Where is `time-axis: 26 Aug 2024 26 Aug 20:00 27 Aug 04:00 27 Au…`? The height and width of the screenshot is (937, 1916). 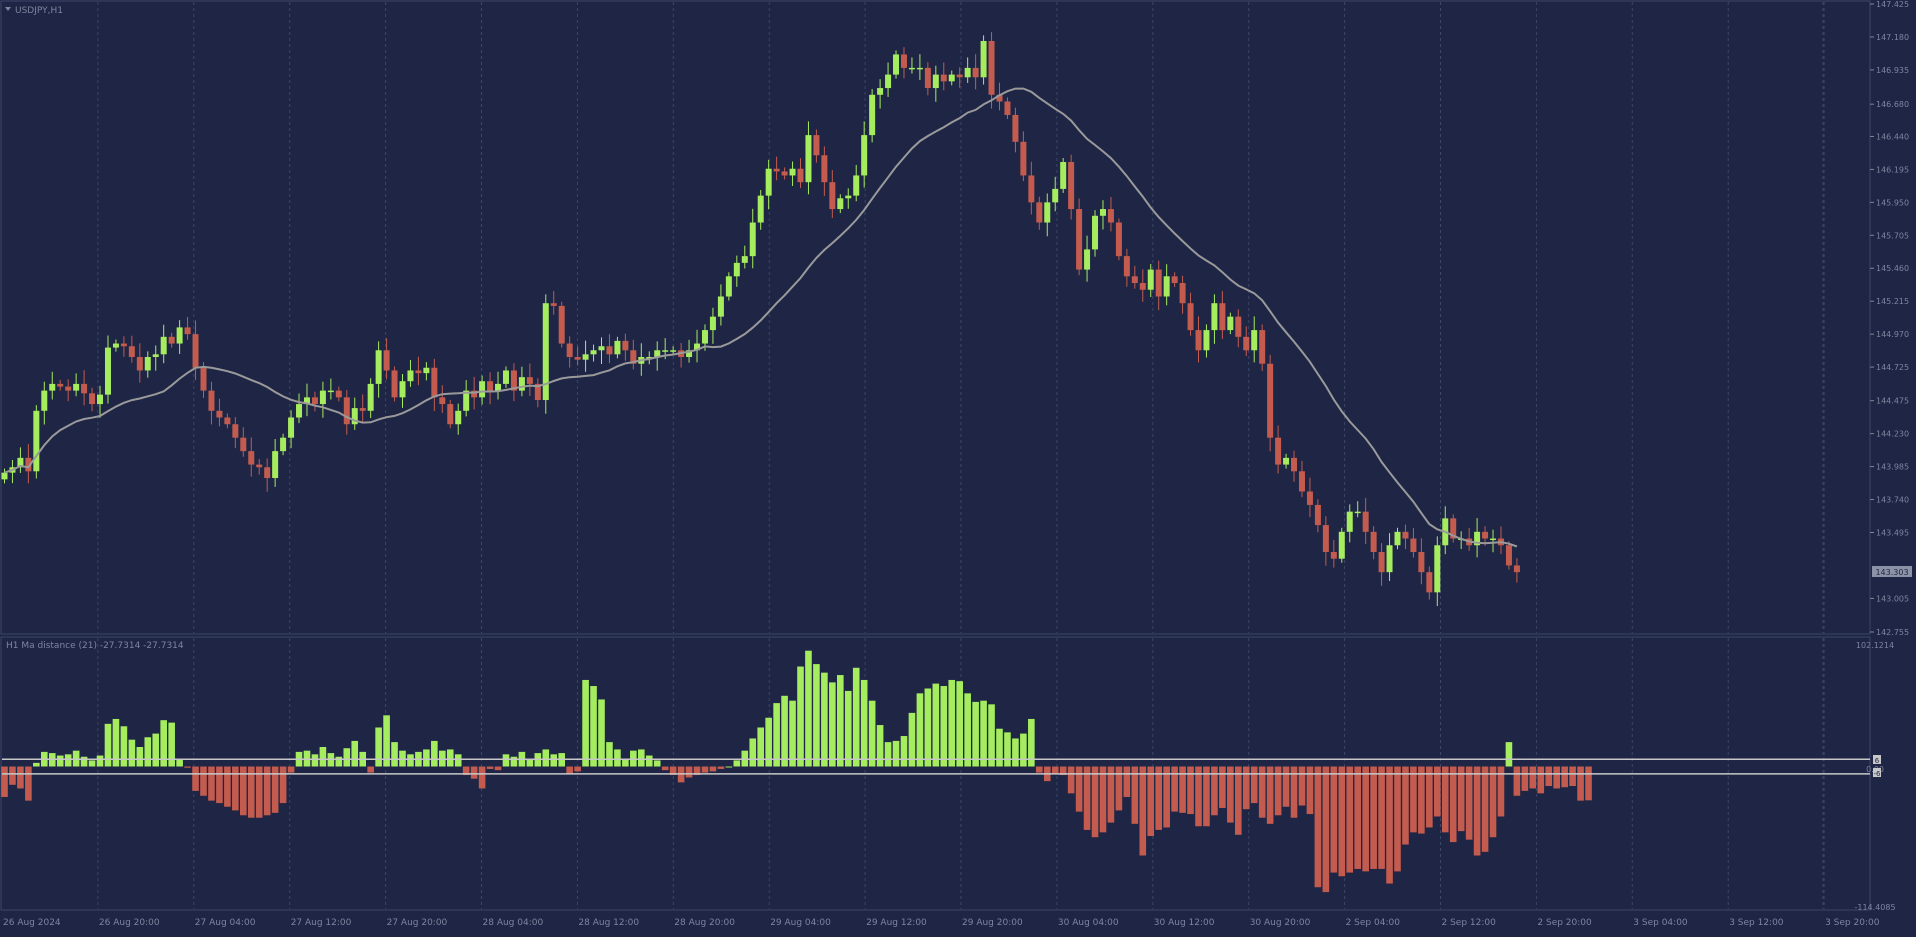
time-axis: 26 Aug 2024 26 Aug 20:00 27 Aug 04:00 27 Au… is located at coordinates (959, 923).